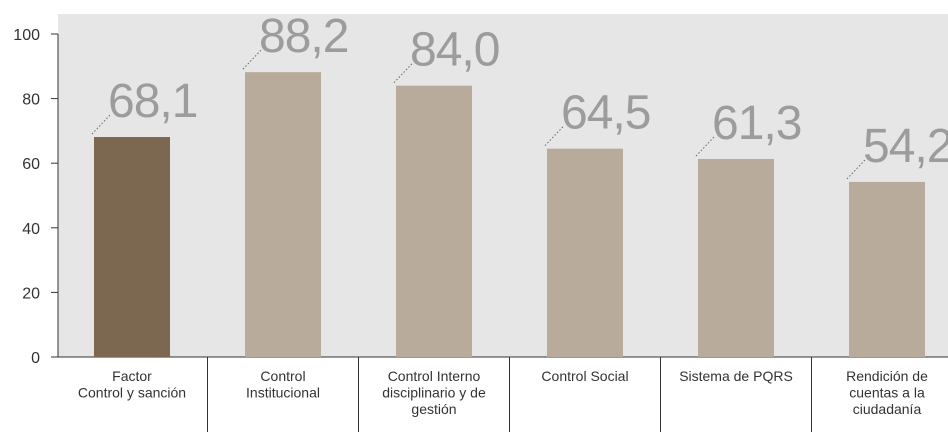 The width and height of the screenshot is (948, 432). I want to click on y-tick-label: 0, so click(35, 358).